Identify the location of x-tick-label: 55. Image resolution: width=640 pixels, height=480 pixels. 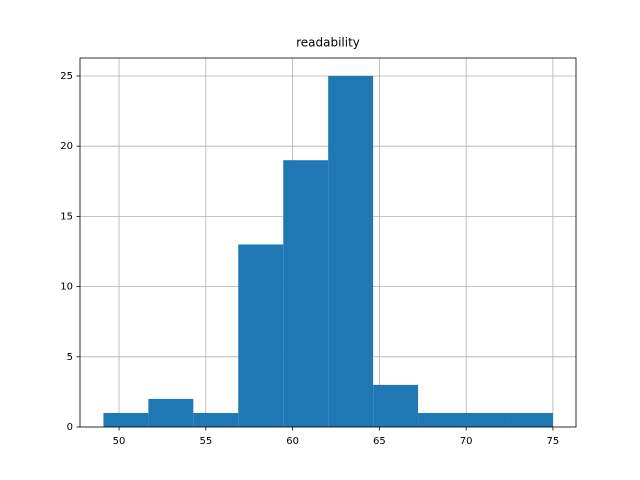
(205, 441).